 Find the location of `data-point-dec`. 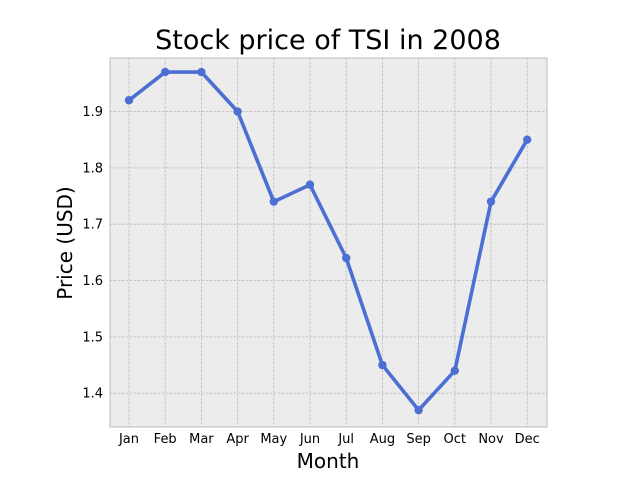

data-point-dec is located at coordinates (527, 139).